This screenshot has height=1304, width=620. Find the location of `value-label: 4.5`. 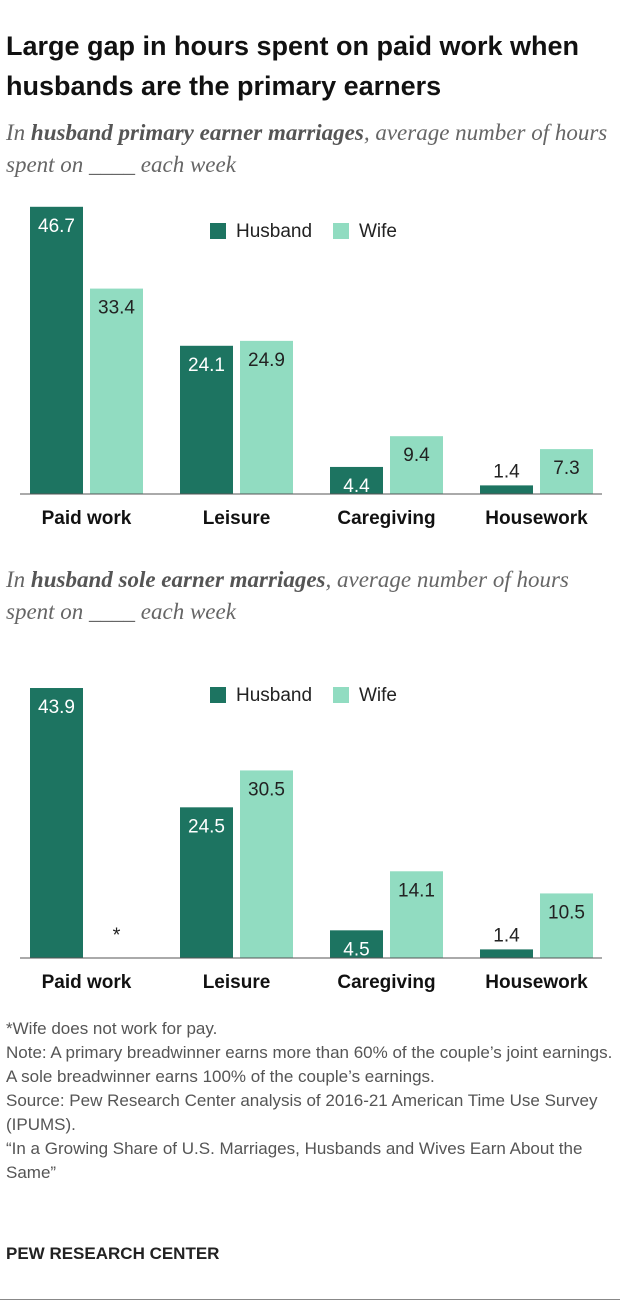

value-label: 4.5 is located at coordinates (356, 949).